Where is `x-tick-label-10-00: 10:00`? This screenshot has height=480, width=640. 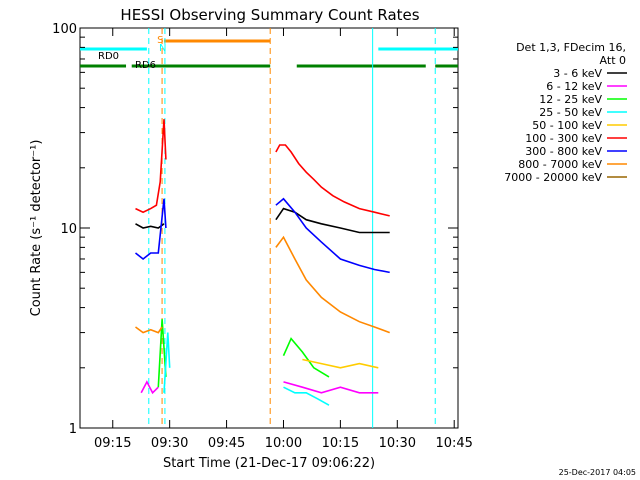
x-tick-label-10-00: 10:00 is located at coordinates (283, 443).